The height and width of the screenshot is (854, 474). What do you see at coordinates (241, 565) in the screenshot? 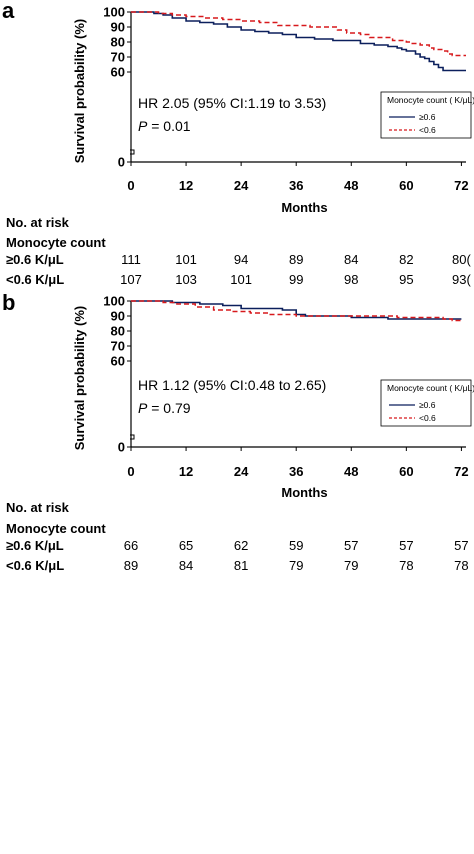
I see `at-risk-cell: 81` at bounding box center [241, 565].